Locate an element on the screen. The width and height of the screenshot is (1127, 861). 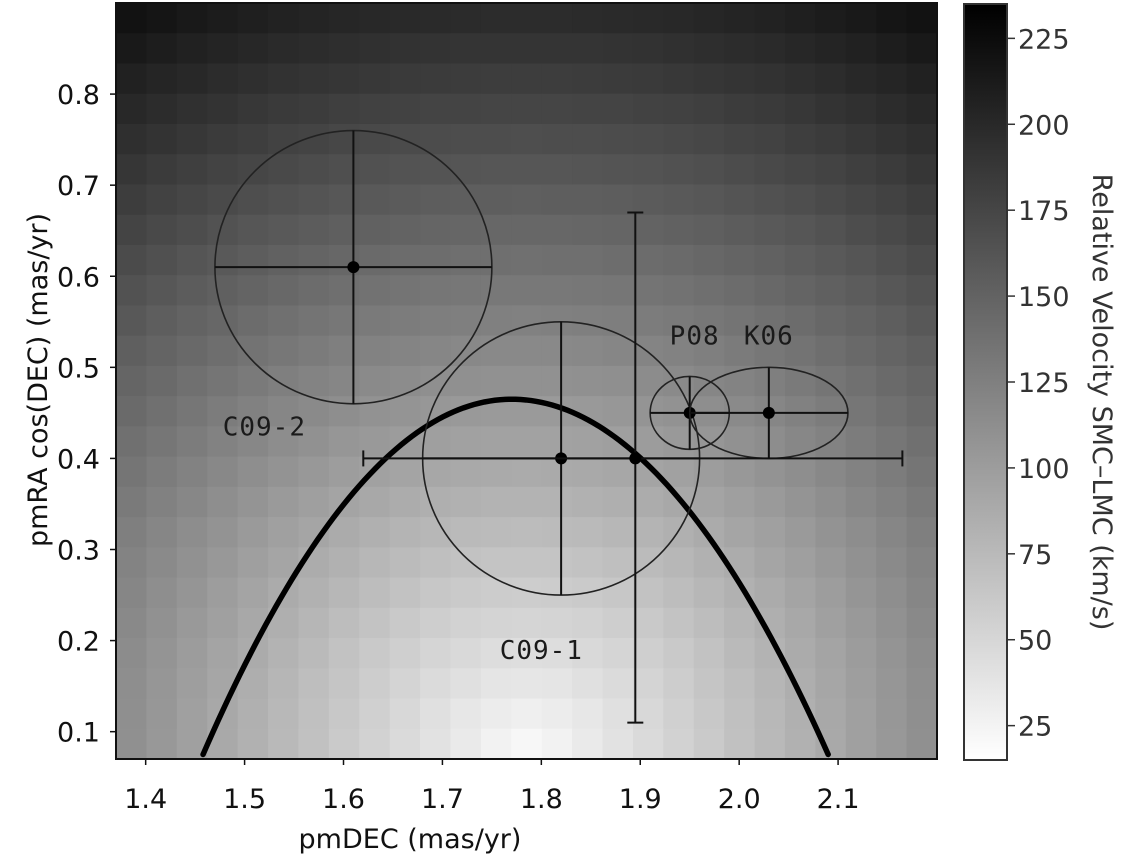
k06-point is located at coordinates (768, 412).